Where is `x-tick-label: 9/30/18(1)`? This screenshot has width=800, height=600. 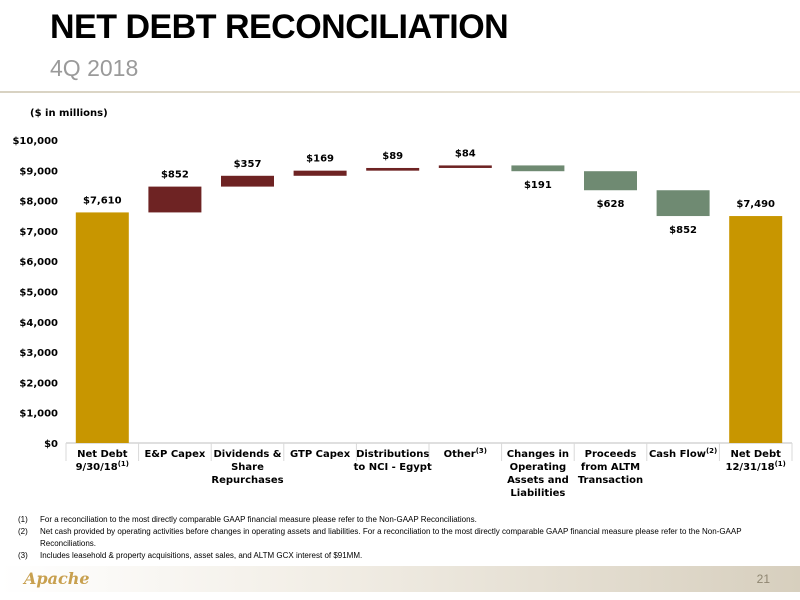
x-tick-label: 9/30/18(1) is located at coordinates (102, 466).